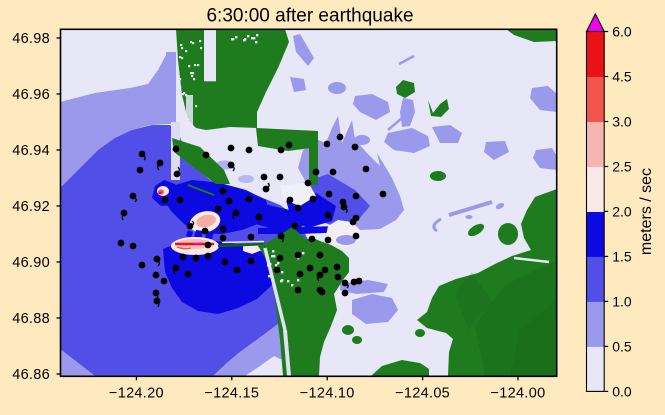 This screenshot has height=415, width=665. What do you see at coordinates (31, 39) in the screenshot?
I see `svg-text: 46.98` at bounding box center [31, 39].